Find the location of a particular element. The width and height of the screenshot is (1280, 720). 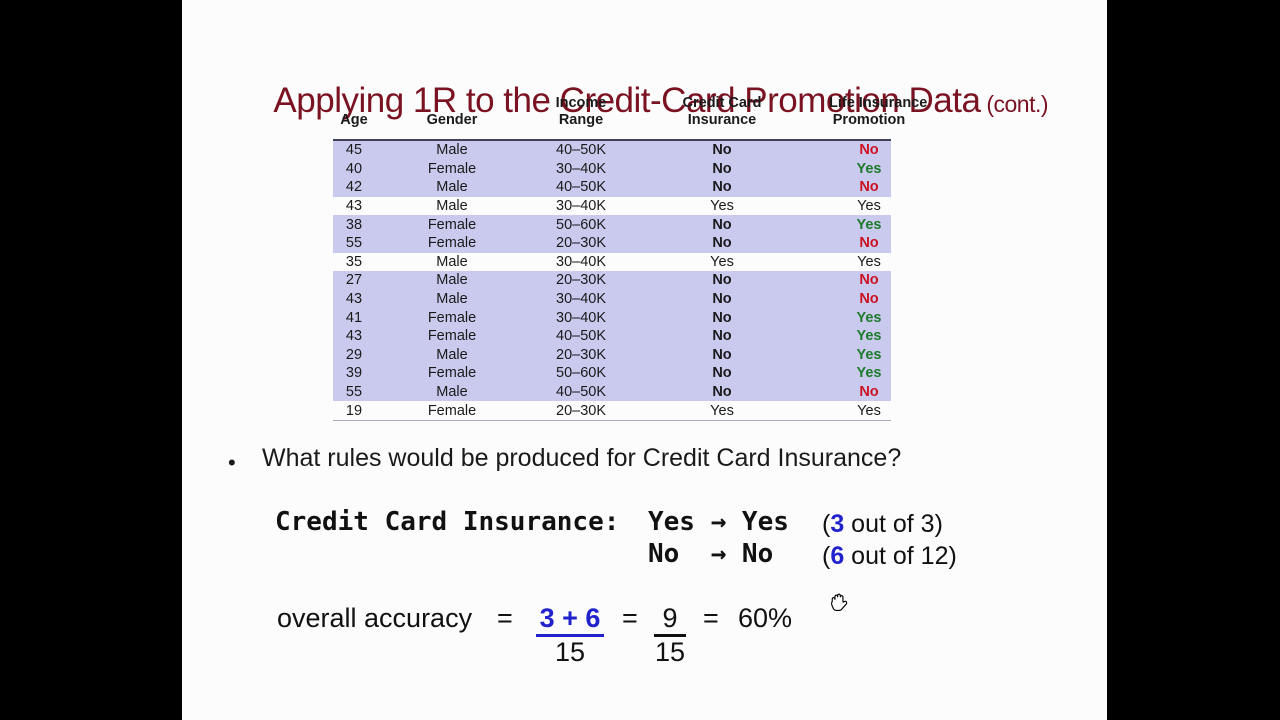

slide-title-cont: (cont.) is located at coordinates (1014, 104).